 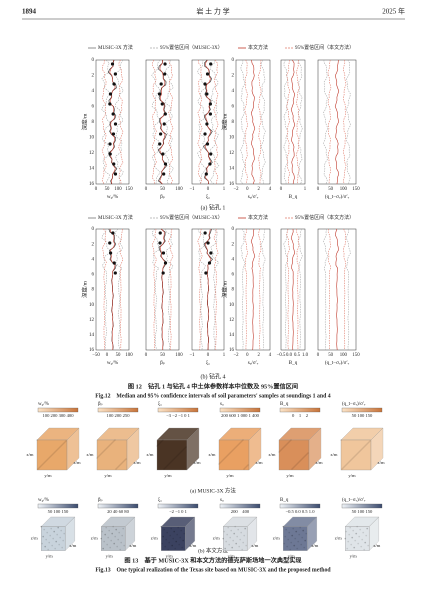 What do you see at coordinates (297, 355) in the screenshot?
I see `x-tick-label: 0.5` at bounding box center [297, 355].